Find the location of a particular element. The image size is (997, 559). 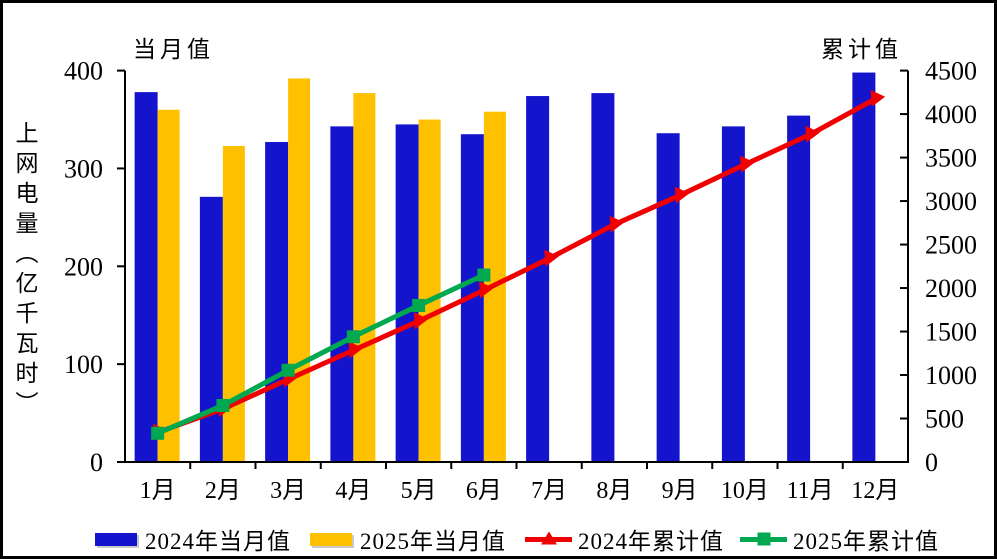

bar-2024年当月值-9月 is located at coordinates (668, 297).